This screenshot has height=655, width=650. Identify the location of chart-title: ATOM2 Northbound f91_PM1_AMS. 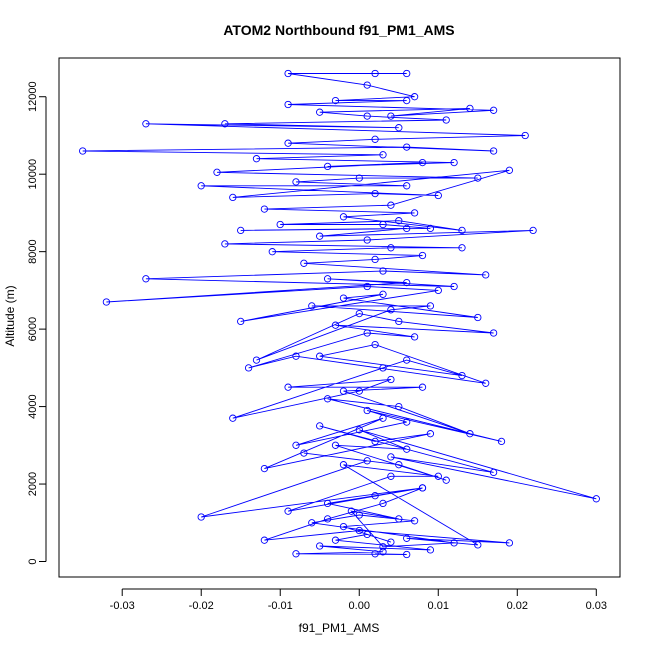
(338, 30).